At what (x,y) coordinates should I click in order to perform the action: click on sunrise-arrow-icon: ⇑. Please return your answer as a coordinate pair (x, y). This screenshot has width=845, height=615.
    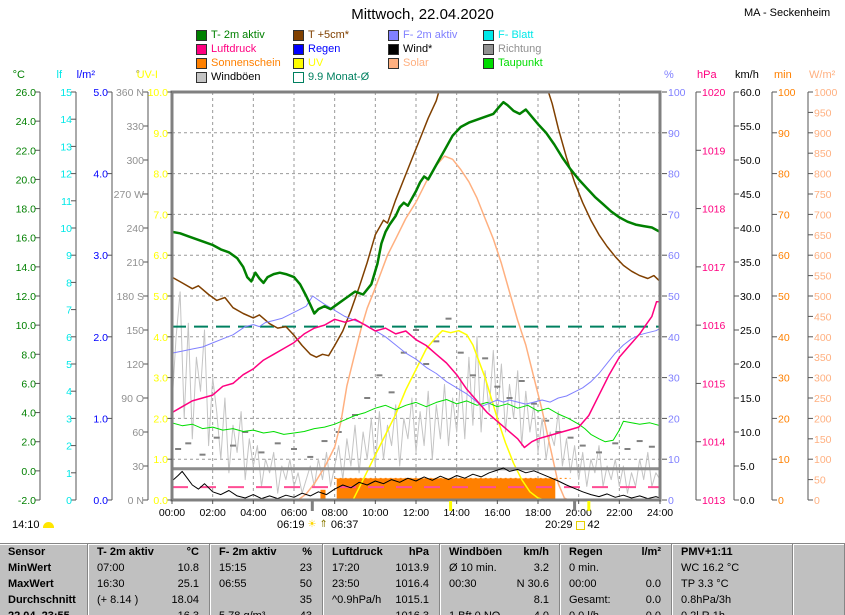
    Looking at the image, I should click on (323, 524).